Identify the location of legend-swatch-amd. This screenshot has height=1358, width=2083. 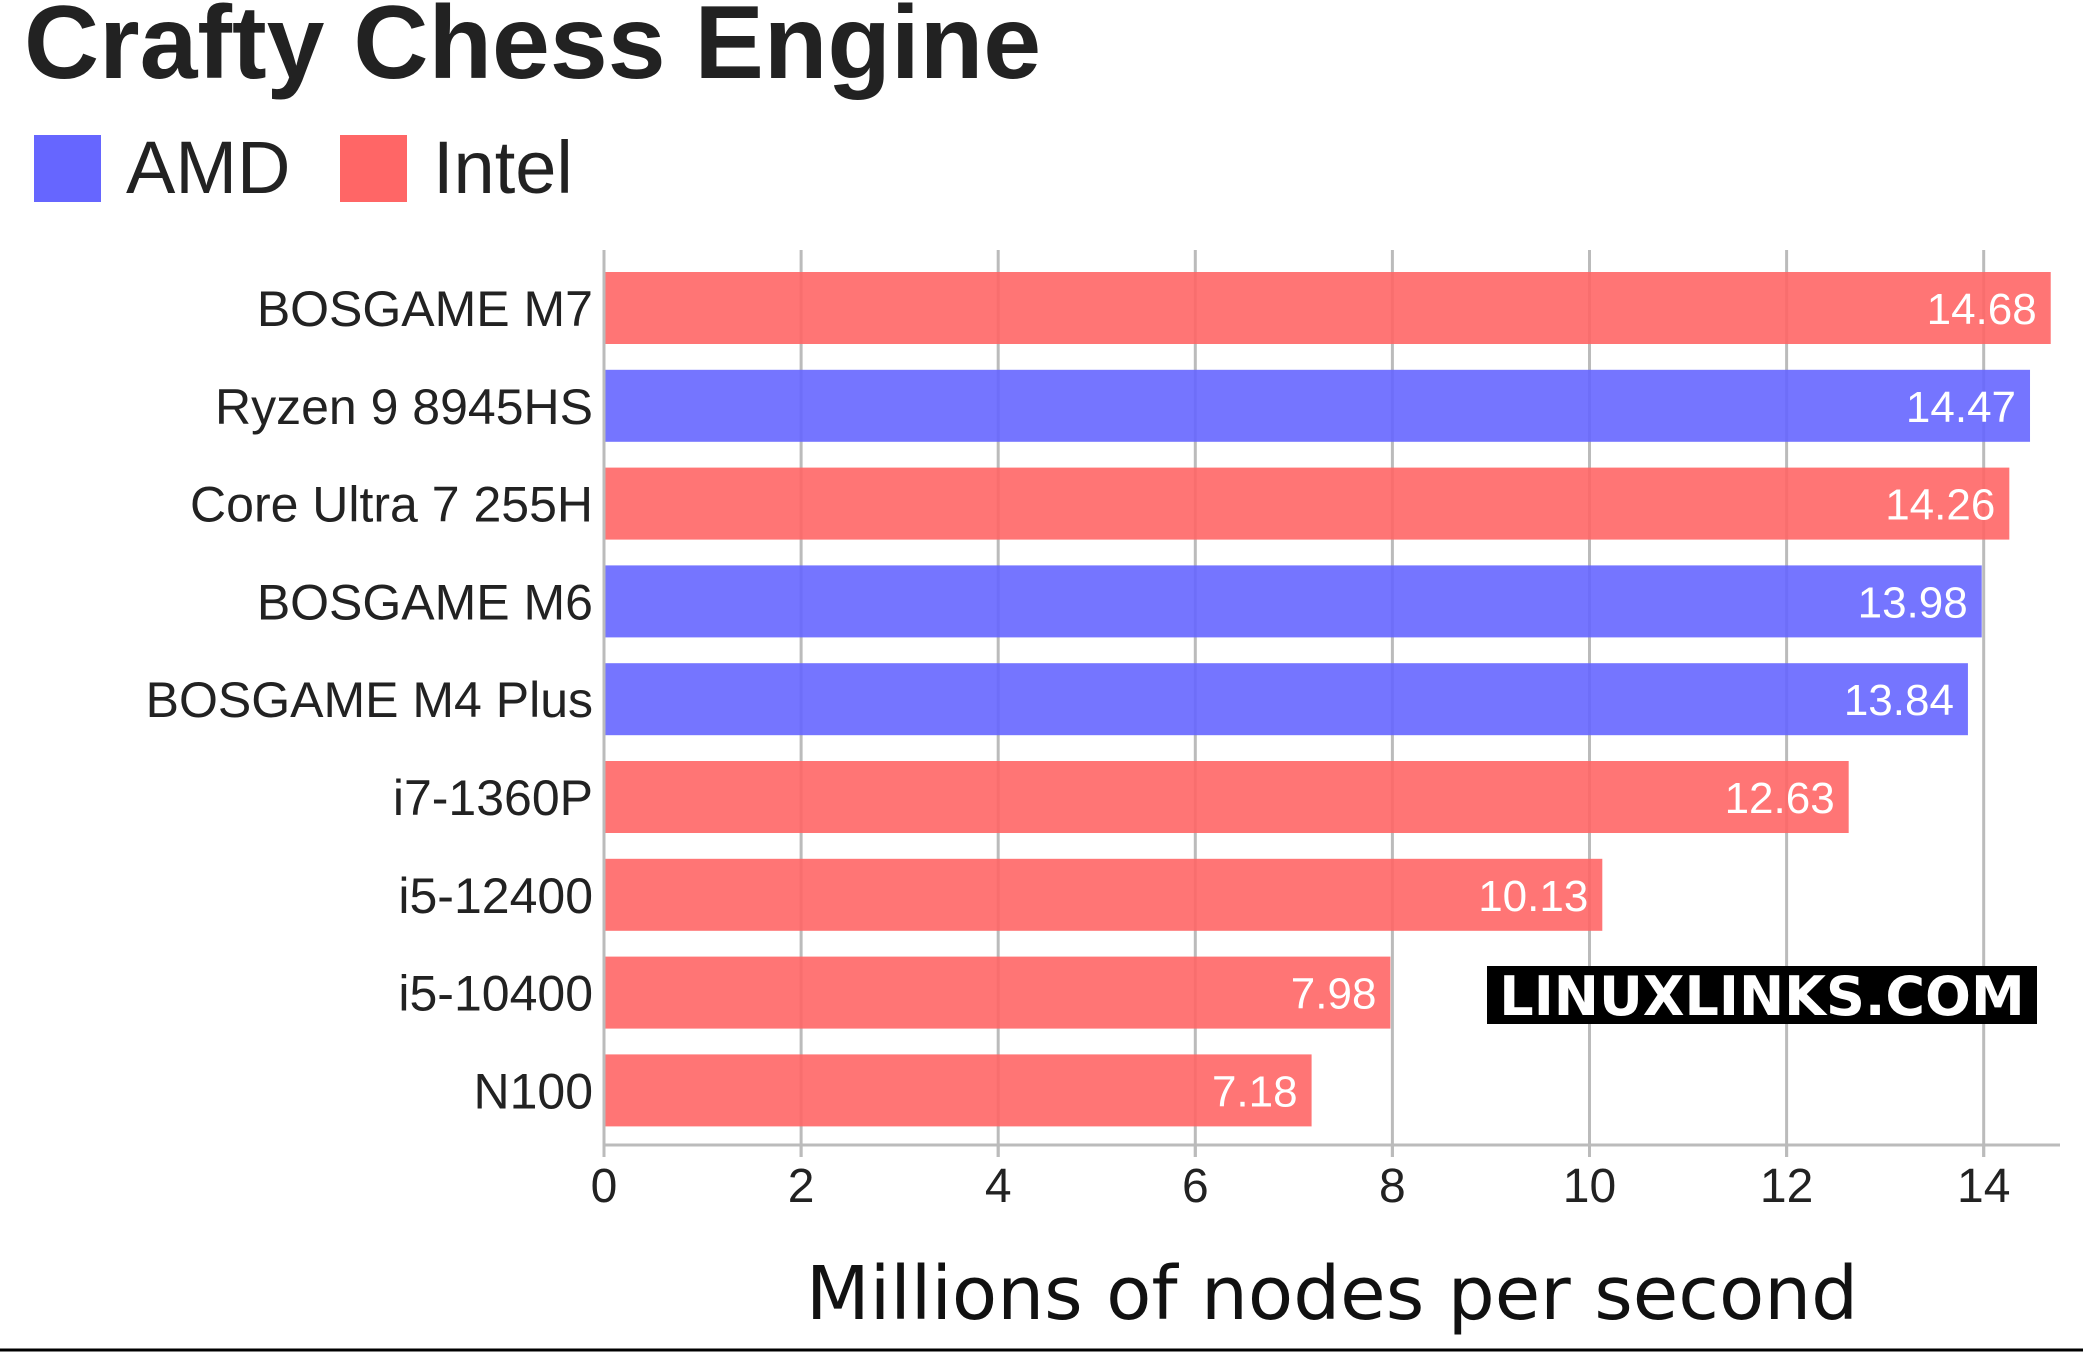
(67, 168).